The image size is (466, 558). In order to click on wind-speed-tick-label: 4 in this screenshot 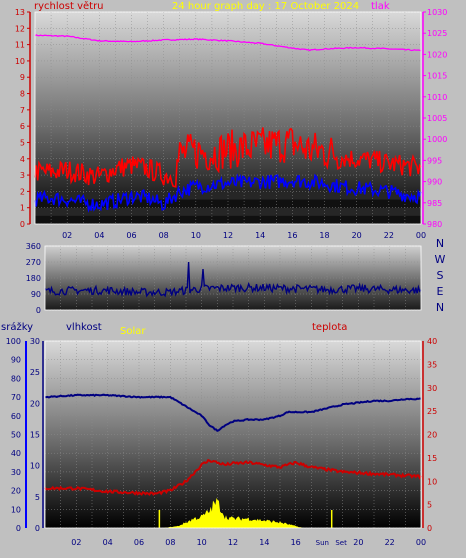, I will do `click(22, 159)`.